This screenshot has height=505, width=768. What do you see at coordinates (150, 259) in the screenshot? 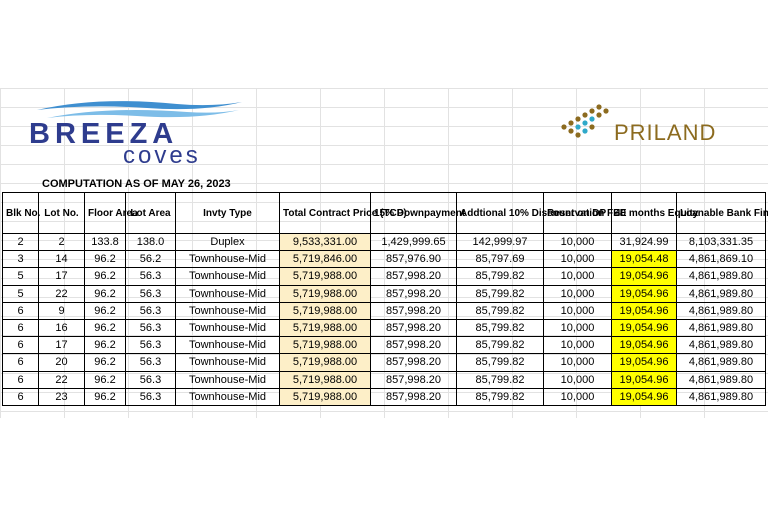
I see `cell-lotarea: 56.2` at bounding box center [150, 259].